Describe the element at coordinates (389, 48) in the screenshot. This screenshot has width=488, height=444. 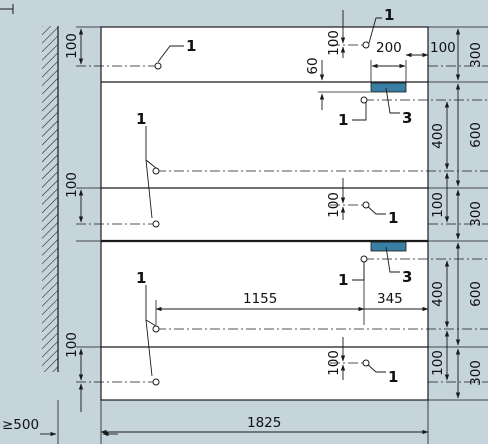
I see `dim-marker-width: 200` at that location.